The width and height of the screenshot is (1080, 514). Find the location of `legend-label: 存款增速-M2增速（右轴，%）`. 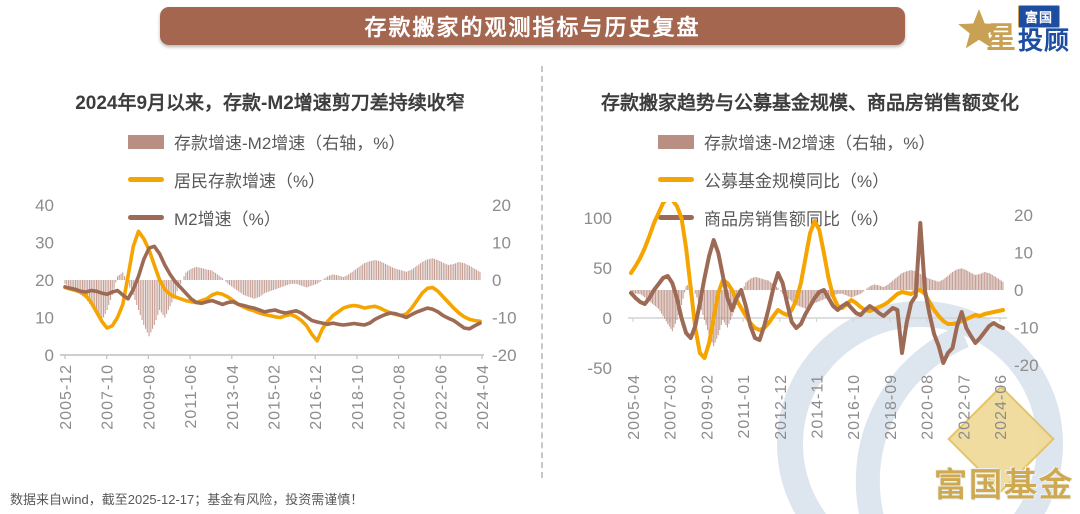

legend-label: 存款增速-M2增速（右轴，%） is located at coordinates (290, 143).